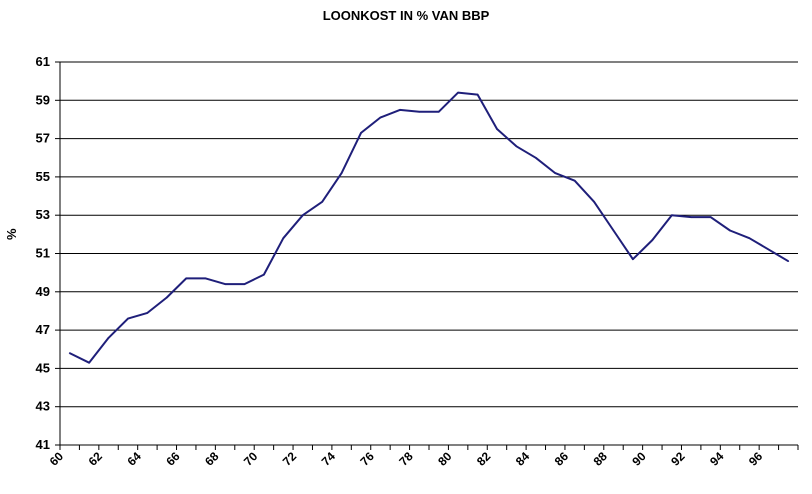  What do you see at coordinates (523, 459) in the screenshot?
I see `x-tick-label-84: 84` at bounding box center [523, 459].